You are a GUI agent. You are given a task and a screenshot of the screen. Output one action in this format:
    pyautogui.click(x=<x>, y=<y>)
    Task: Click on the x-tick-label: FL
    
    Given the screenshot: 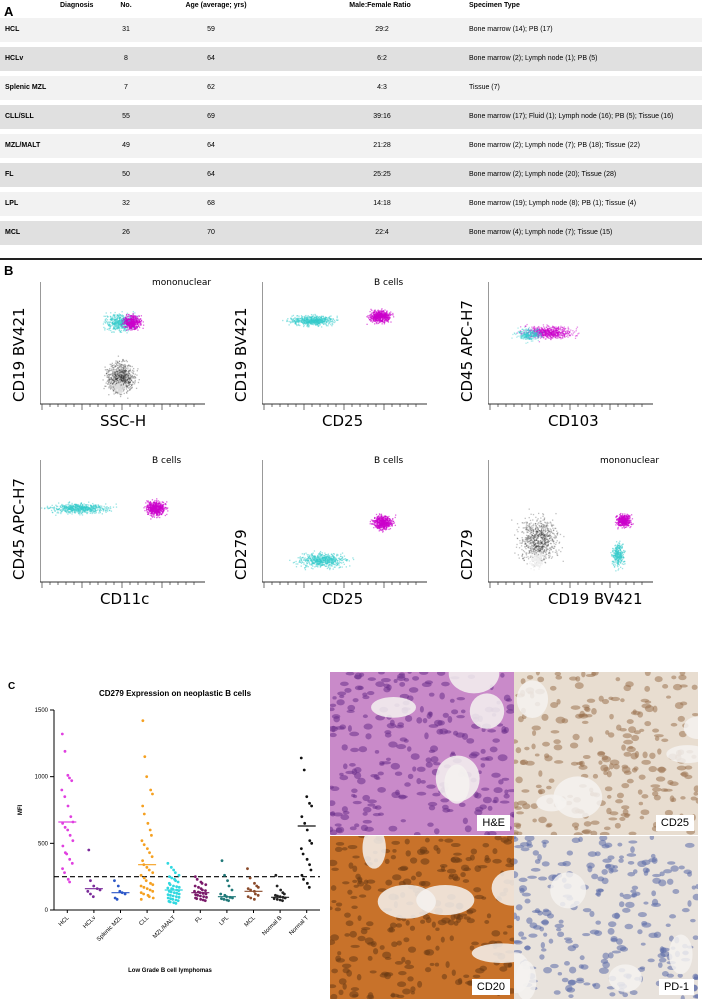 What is the action you would take?
    pyautogui.click(x=200, y=920)
    